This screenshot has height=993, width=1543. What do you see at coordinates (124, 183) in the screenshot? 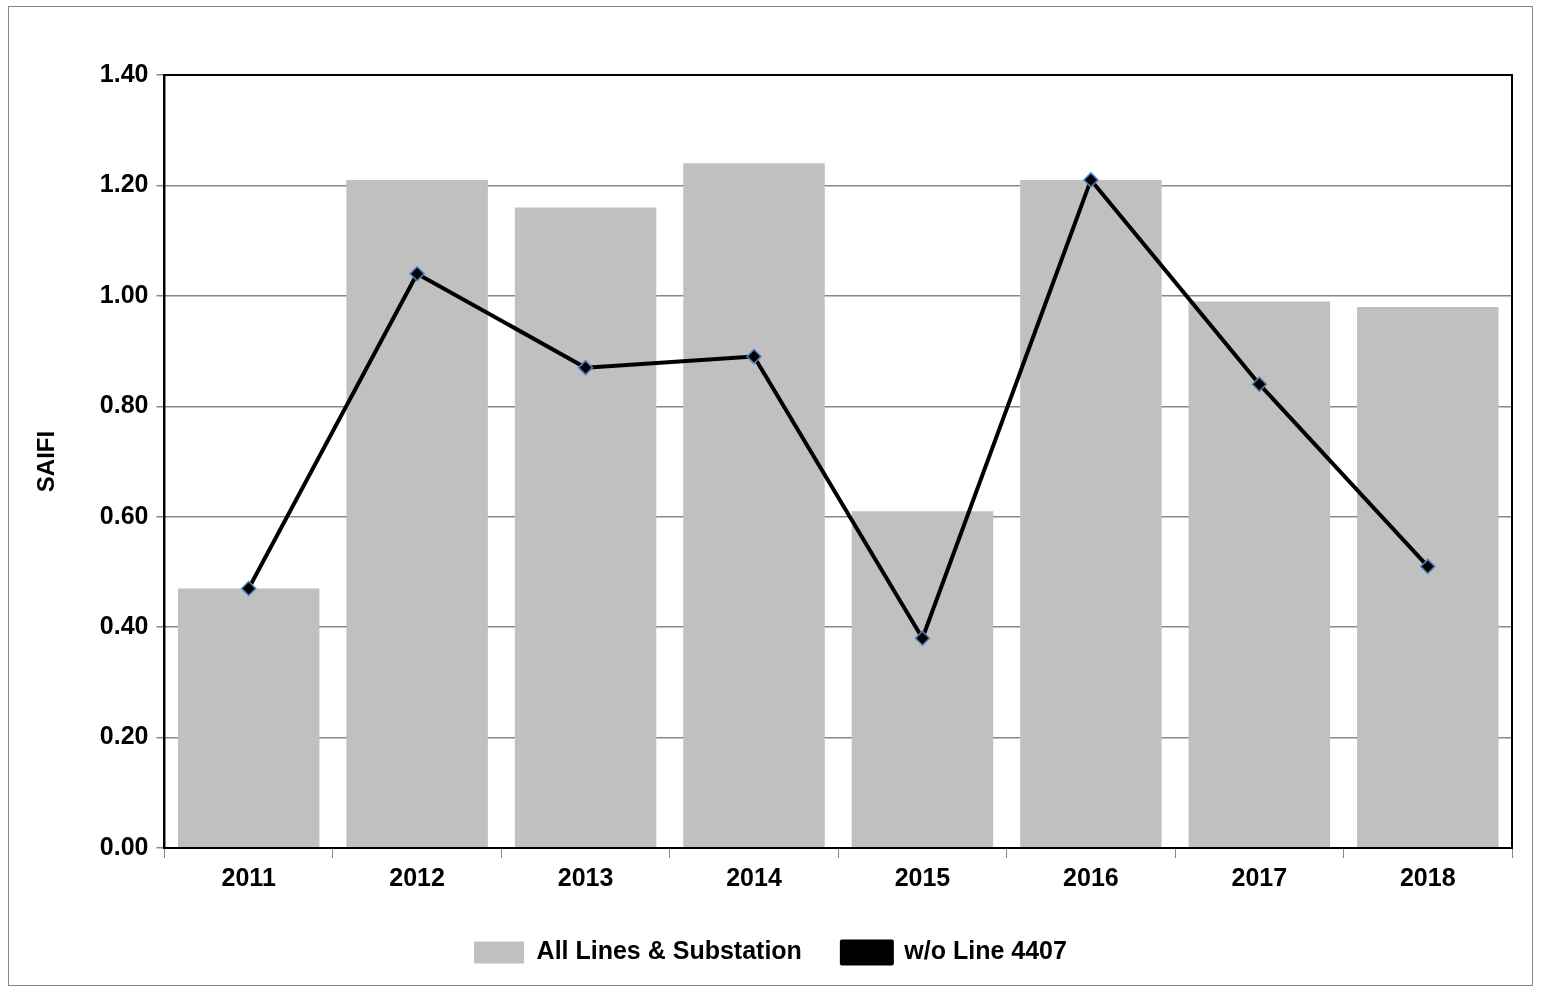
I see `y-tick-label: 1.20` at bounding box center [124, 183].